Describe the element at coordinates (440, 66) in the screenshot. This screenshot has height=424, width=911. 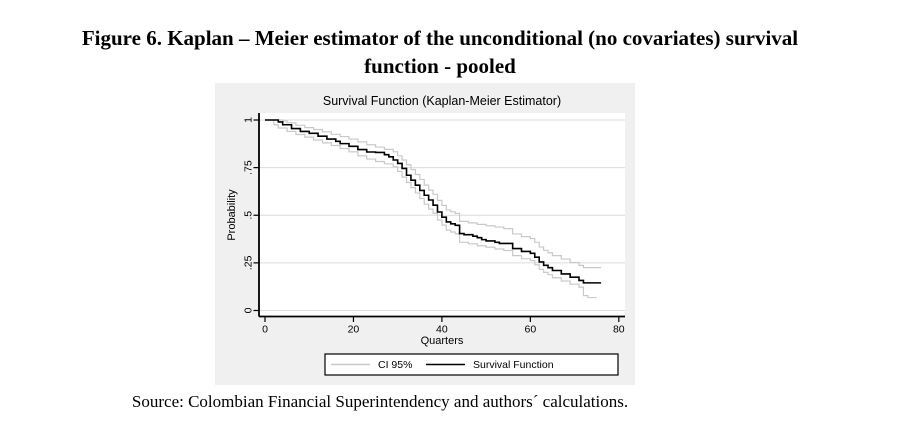
I see `figure-title-line2: function - pooled` at that location.